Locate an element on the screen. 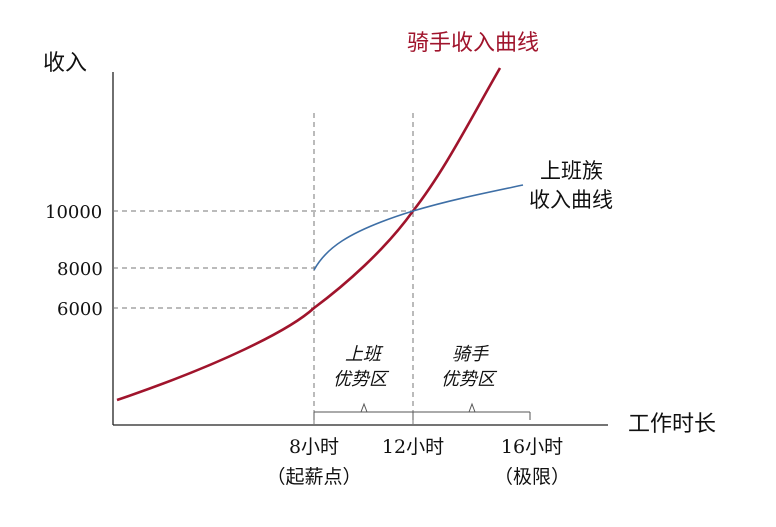 Image resolution: width=776 pixels, height=527 pixels. y-axis-label: 收入 is located at coordinates (65, 63).